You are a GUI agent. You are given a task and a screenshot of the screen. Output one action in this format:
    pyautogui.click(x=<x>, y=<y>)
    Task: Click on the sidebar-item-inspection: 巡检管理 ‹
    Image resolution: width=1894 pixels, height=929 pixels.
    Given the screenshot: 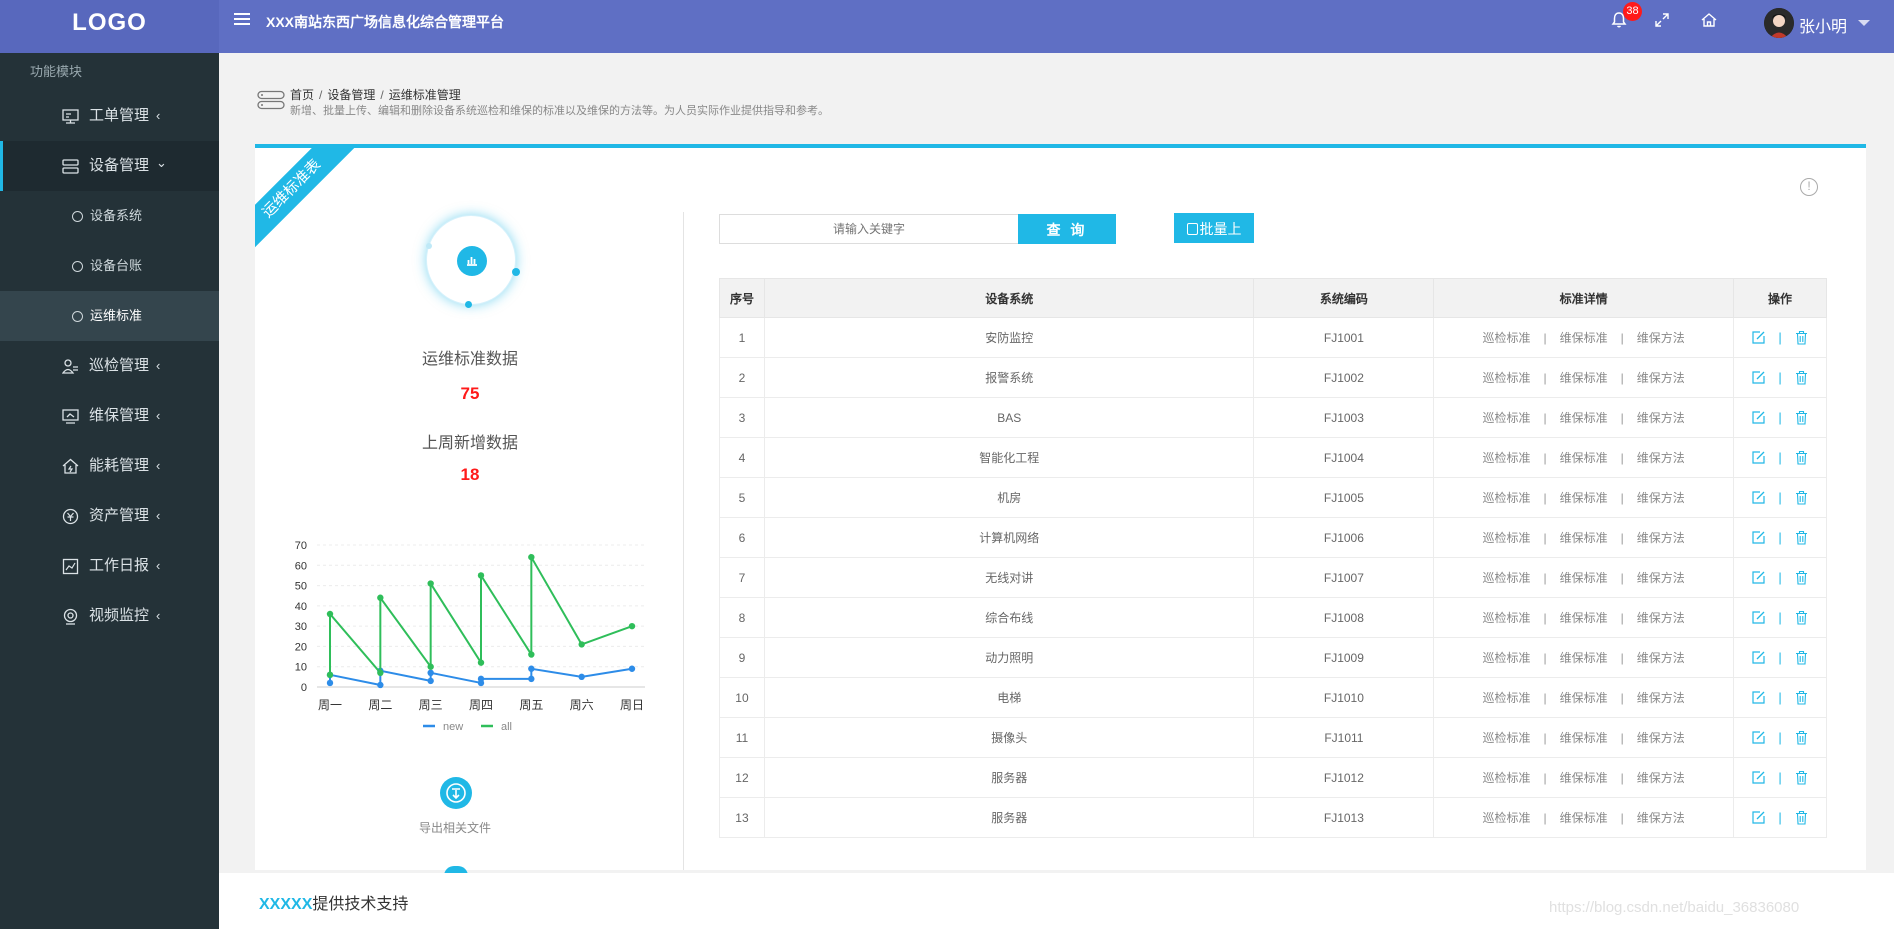 What is the action you would take?
    pyautogui.click(x=109, y=366)
    